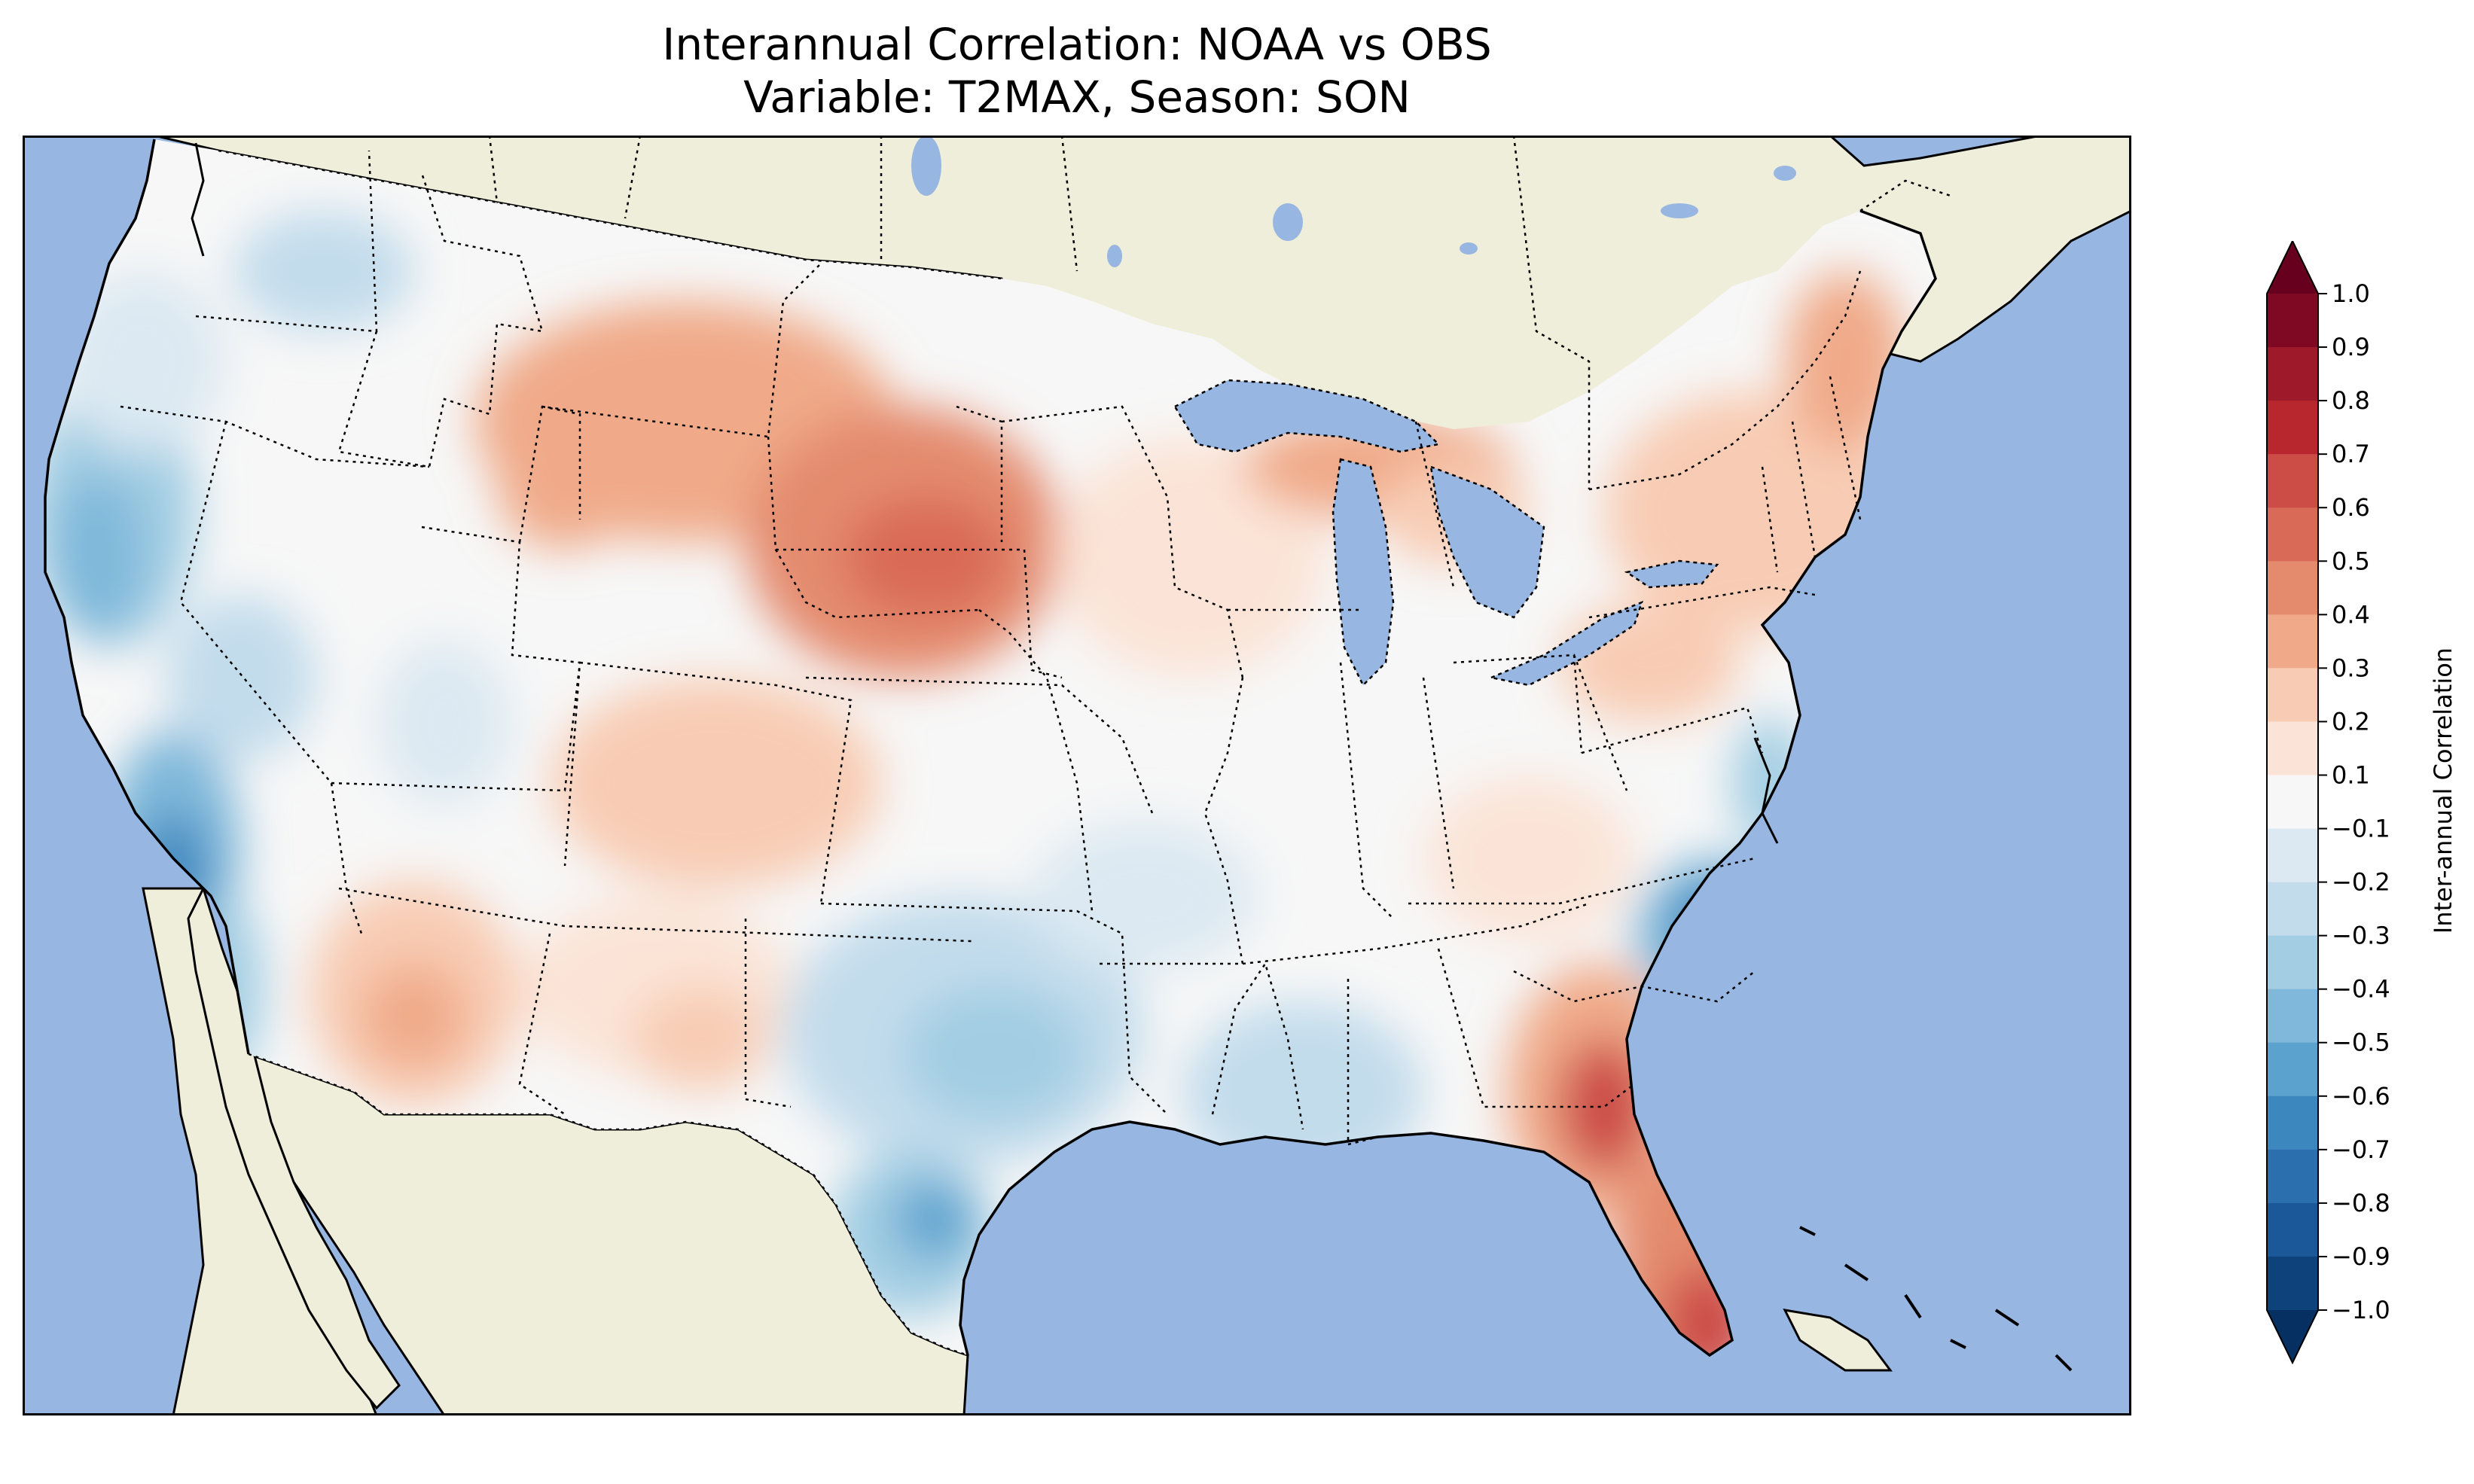  I want to click on colorbar-tick-label: 0.8, so click(2351, 400).